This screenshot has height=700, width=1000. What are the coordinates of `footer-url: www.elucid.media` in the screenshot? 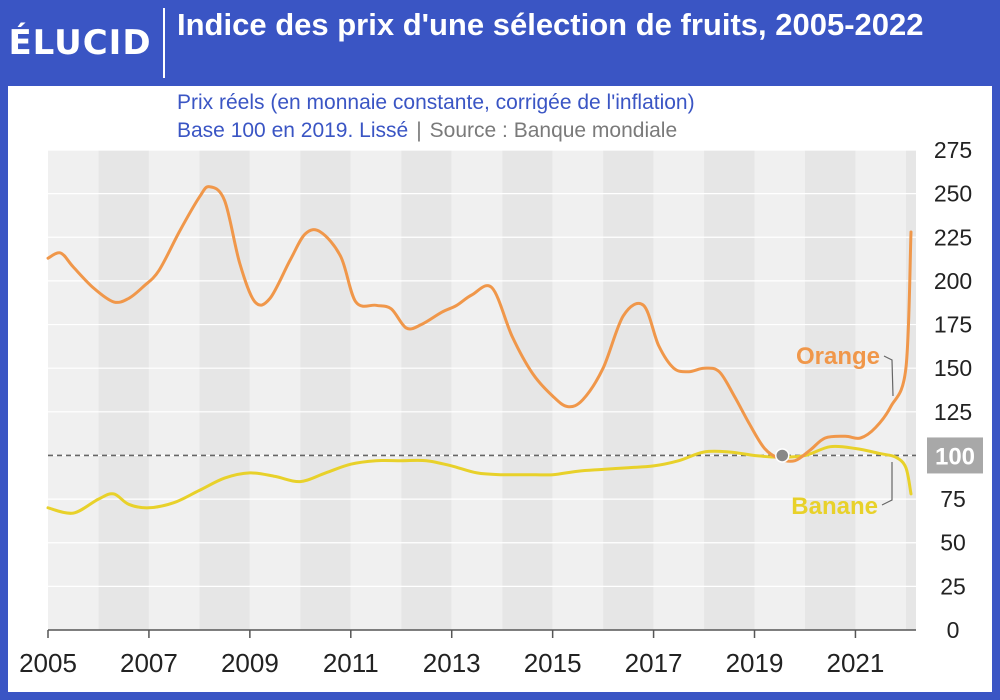 It's located at (921, 685).